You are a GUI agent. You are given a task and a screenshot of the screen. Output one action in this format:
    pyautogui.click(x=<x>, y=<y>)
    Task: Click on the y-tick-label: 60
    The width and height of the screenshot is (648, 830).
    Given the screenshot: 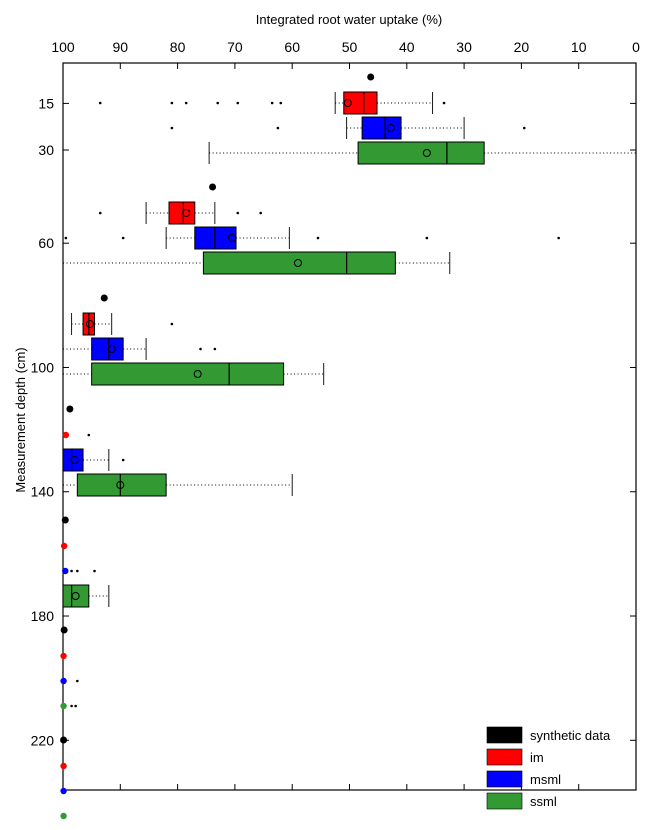 What is the action you would take?
    pyautogui.click(x=46, y=243)
    